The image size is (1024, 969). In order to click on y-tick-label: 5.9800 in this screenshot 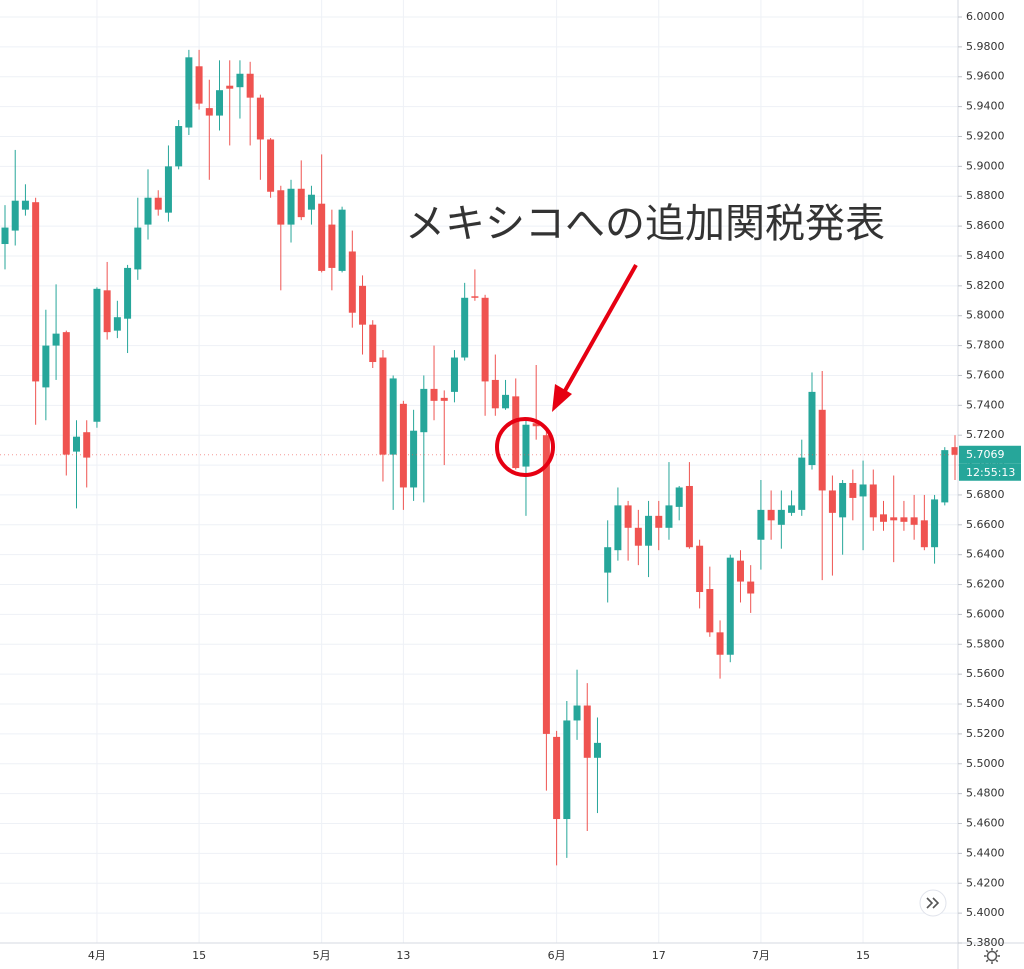, I will do `click(985, 46)`.